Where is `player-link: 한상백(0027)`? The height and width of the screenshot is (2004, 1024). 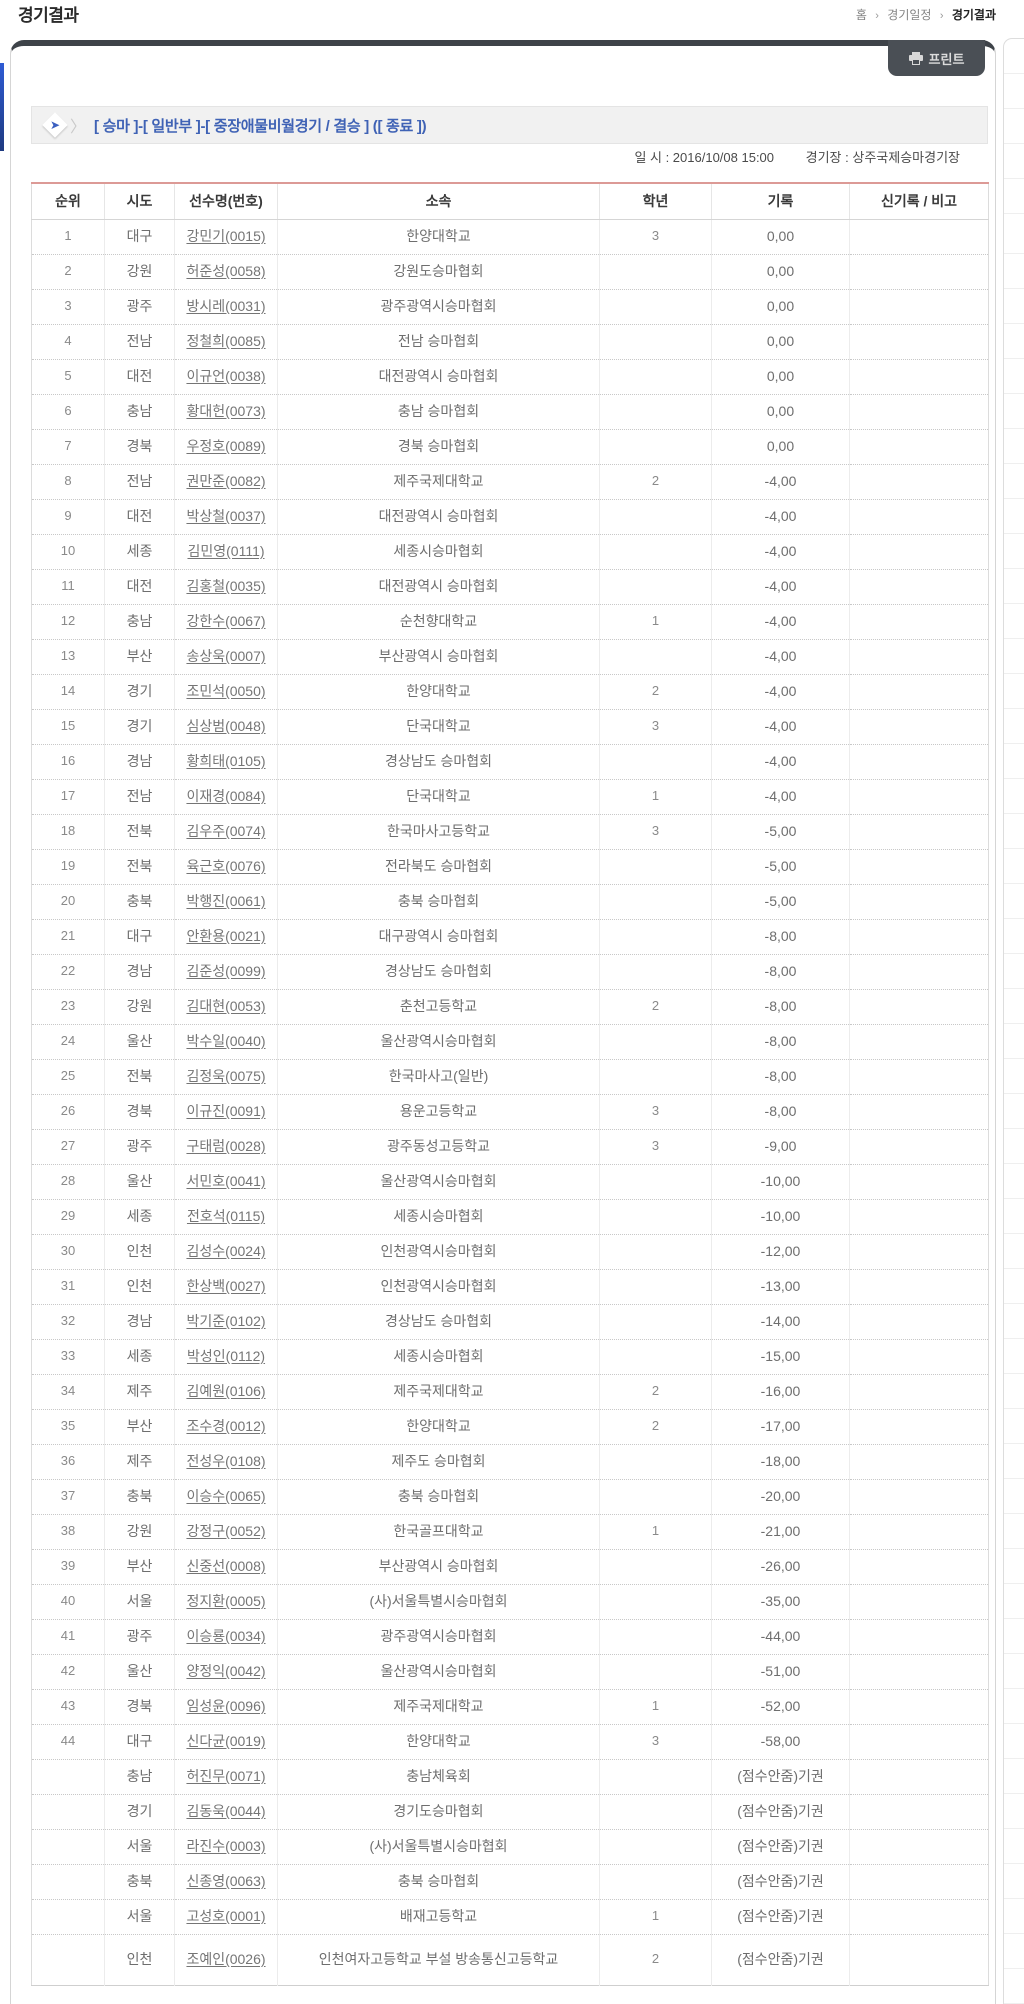
player-link: 한상백(0027) is located at coordinates (226, 1285).